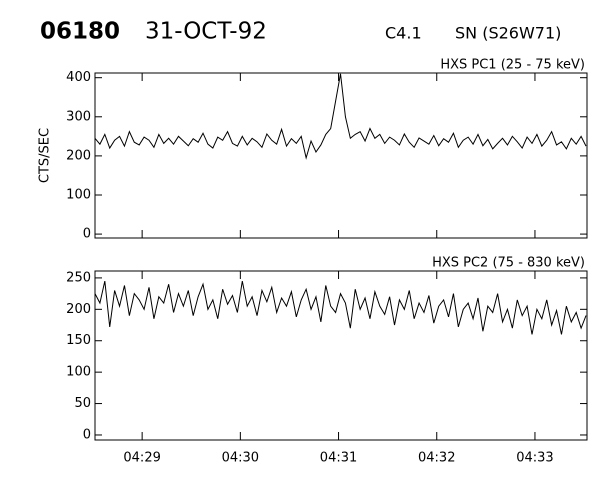 Image resolution: width=600 pixels, height=480 pixels. I want to click on x-tick-label: 04:30, so click(240, 458).